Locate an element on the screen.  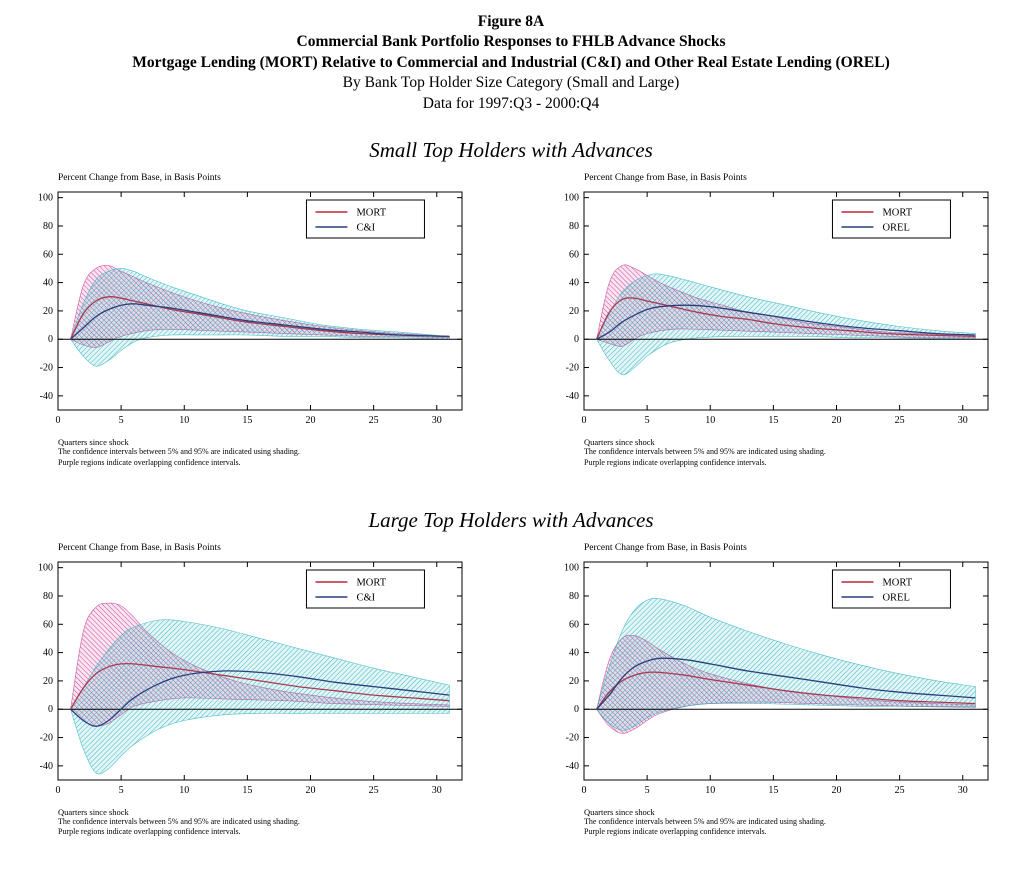
chart-small-mort-ci: -40 -20 0 20 40 60 80 100 0 5 10 15 20 25 30 MORT C&I is located at coordinates (248, 310).